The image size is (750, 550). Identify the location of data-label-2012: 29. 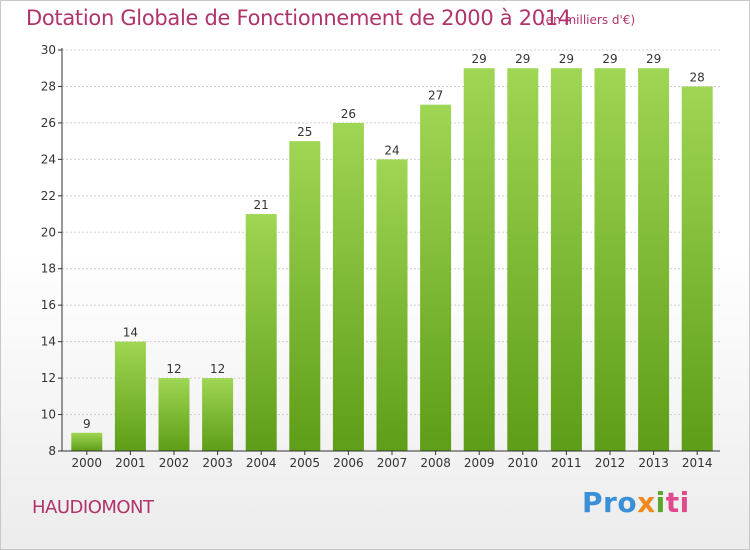
(609, 59).